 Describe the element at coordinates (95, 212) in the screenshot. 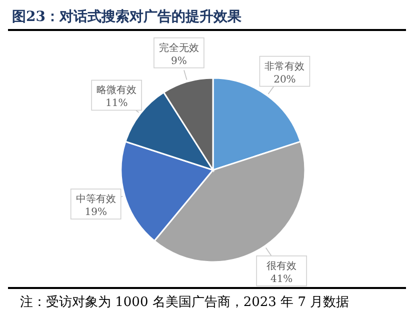

I see `data-label: 19%` at that location.